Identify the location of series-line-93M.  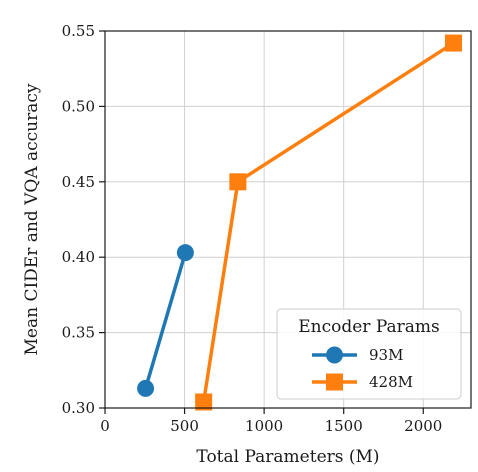
(165, 320).